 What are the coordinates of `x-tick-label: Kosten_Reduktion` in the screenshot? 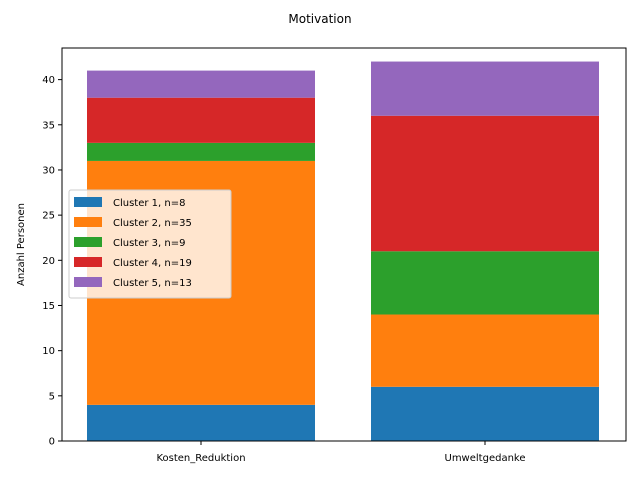 It's located at (200, 458).